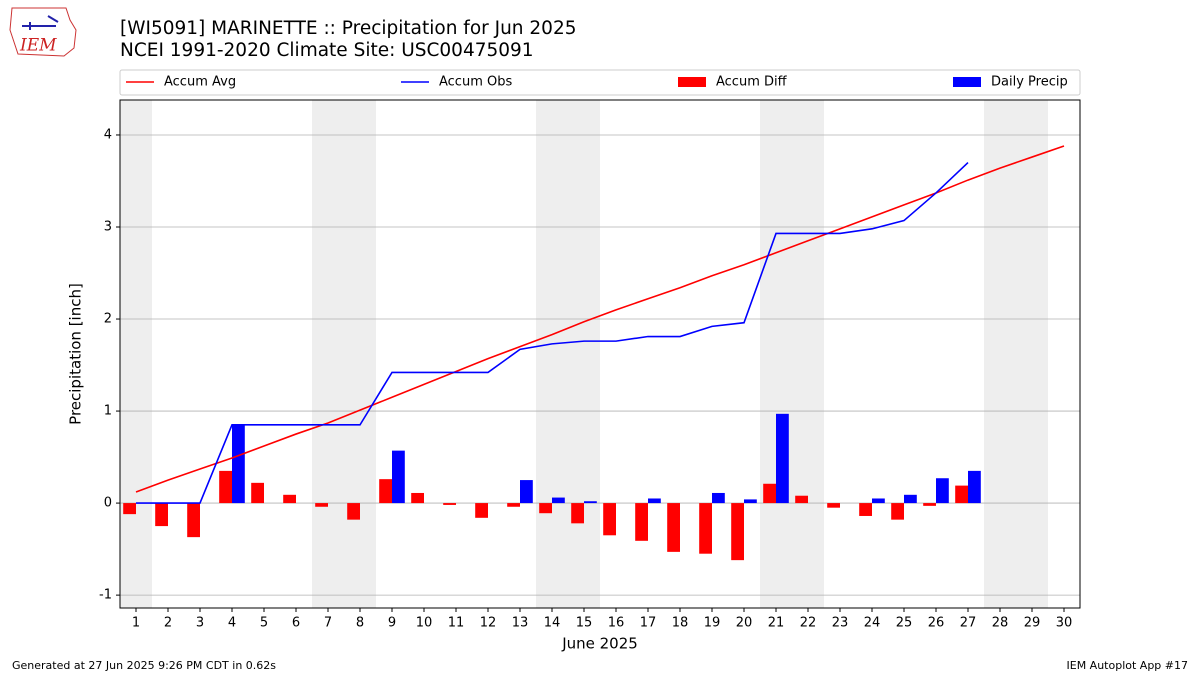  What do you see at coordinates (808, 623) in the screenshot?
I see `x-tick-label: 22` at bounding box center [808, 623].